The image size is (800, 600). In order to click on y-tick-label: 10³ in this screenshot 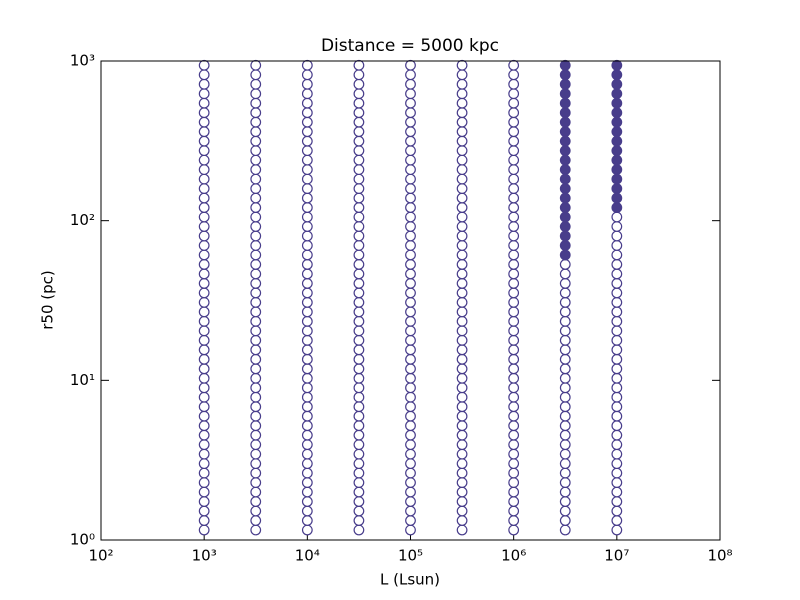, I will do `click(82, 61)`.